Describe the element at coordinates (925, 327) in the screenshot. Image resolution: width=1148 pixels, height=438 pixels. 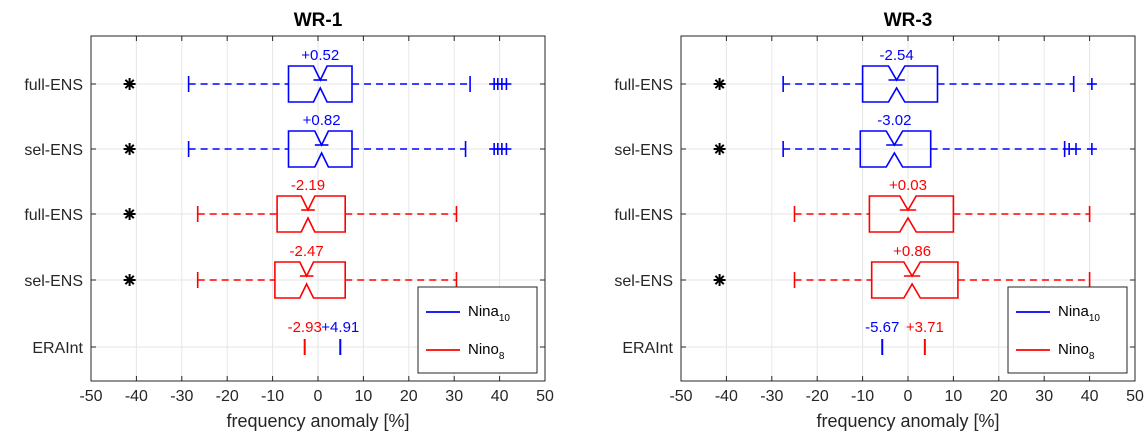
I see `observation-label: +3.71` at that location.